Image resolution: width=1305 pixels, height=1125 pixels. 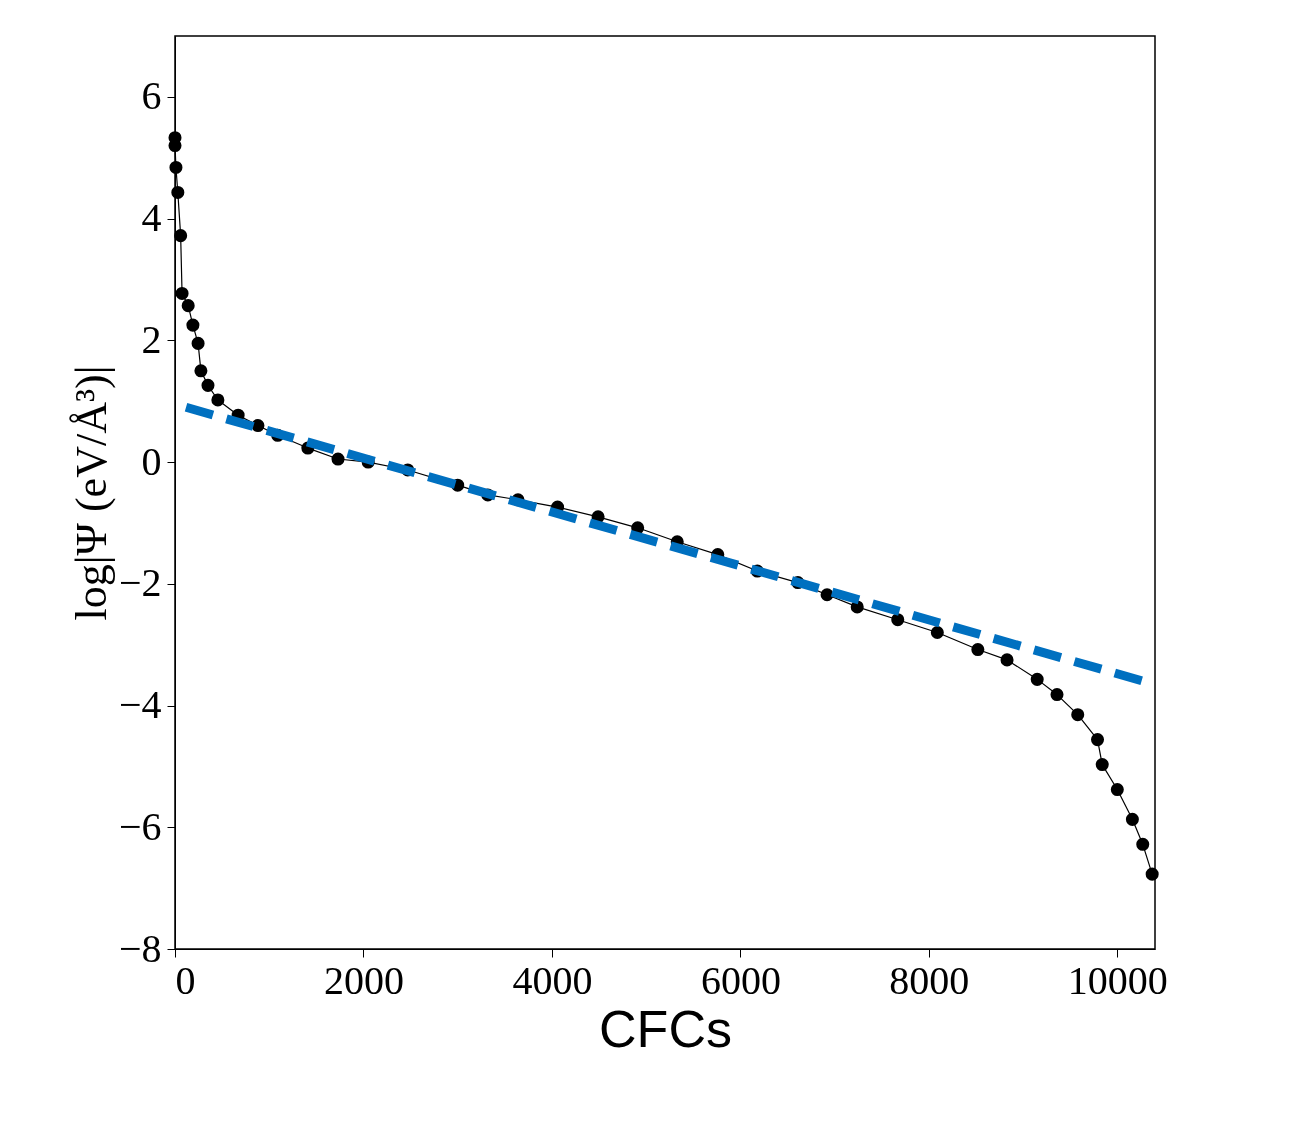 I want to click on y-axis-title: log|Ψ (eV/Å³)|, so click(x=91, y=493).